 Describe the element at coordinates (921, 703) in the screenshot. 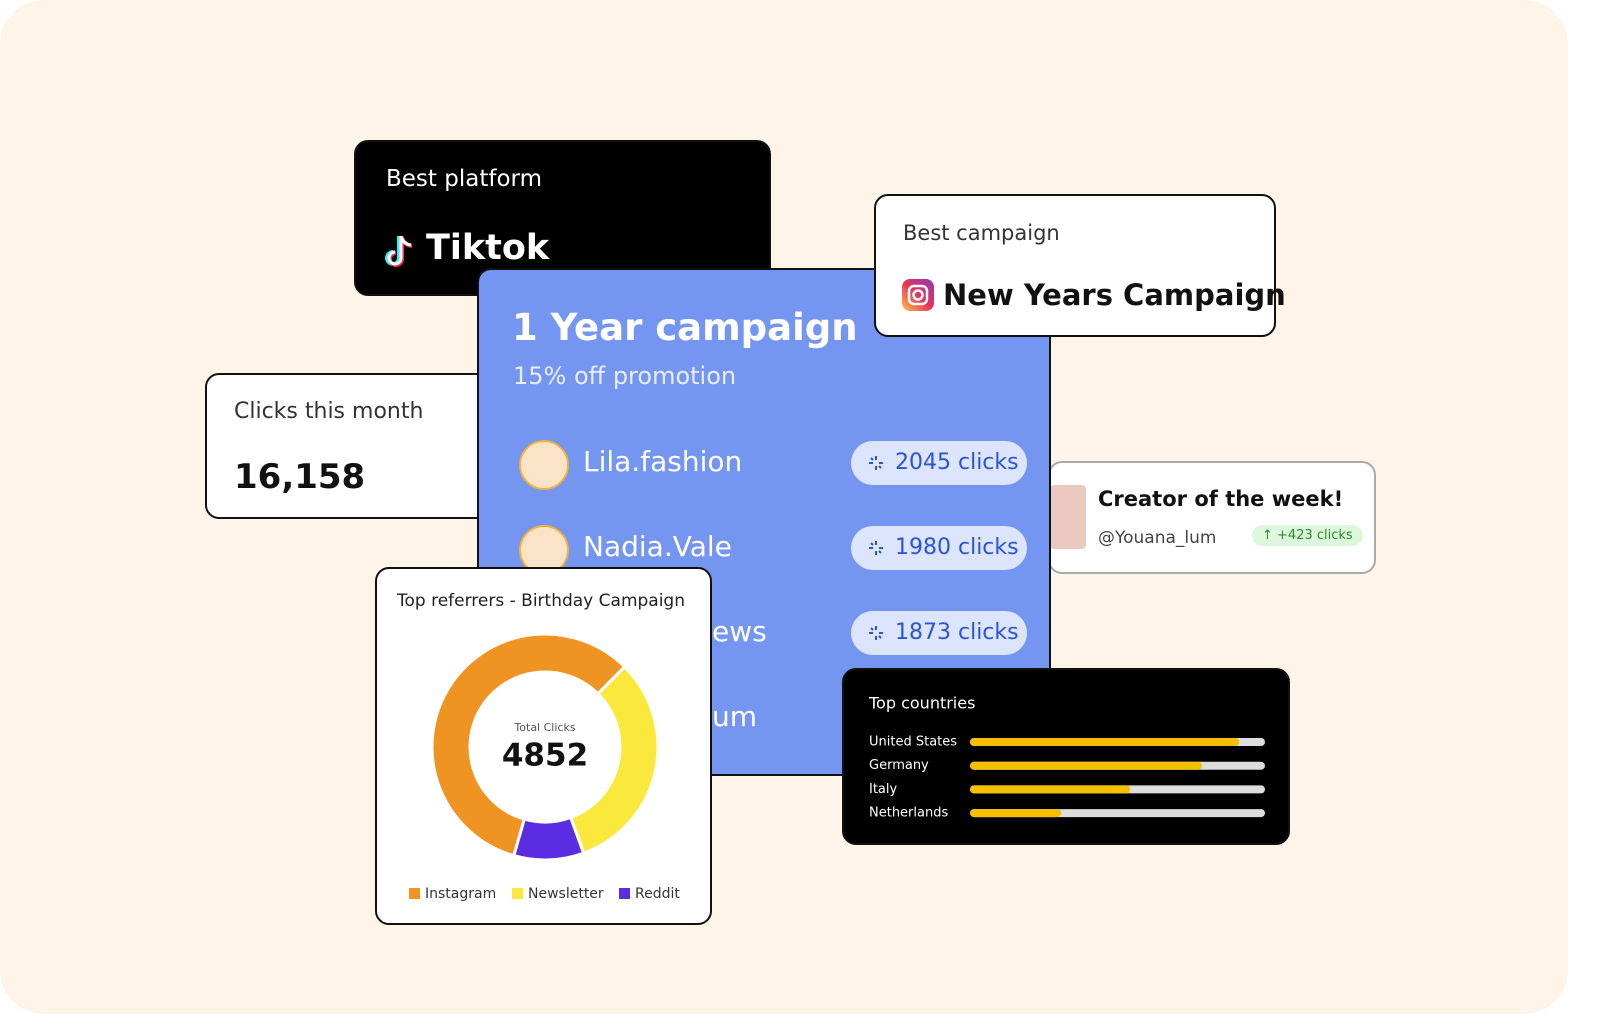

I see `chart-title: Top countries` at that location.